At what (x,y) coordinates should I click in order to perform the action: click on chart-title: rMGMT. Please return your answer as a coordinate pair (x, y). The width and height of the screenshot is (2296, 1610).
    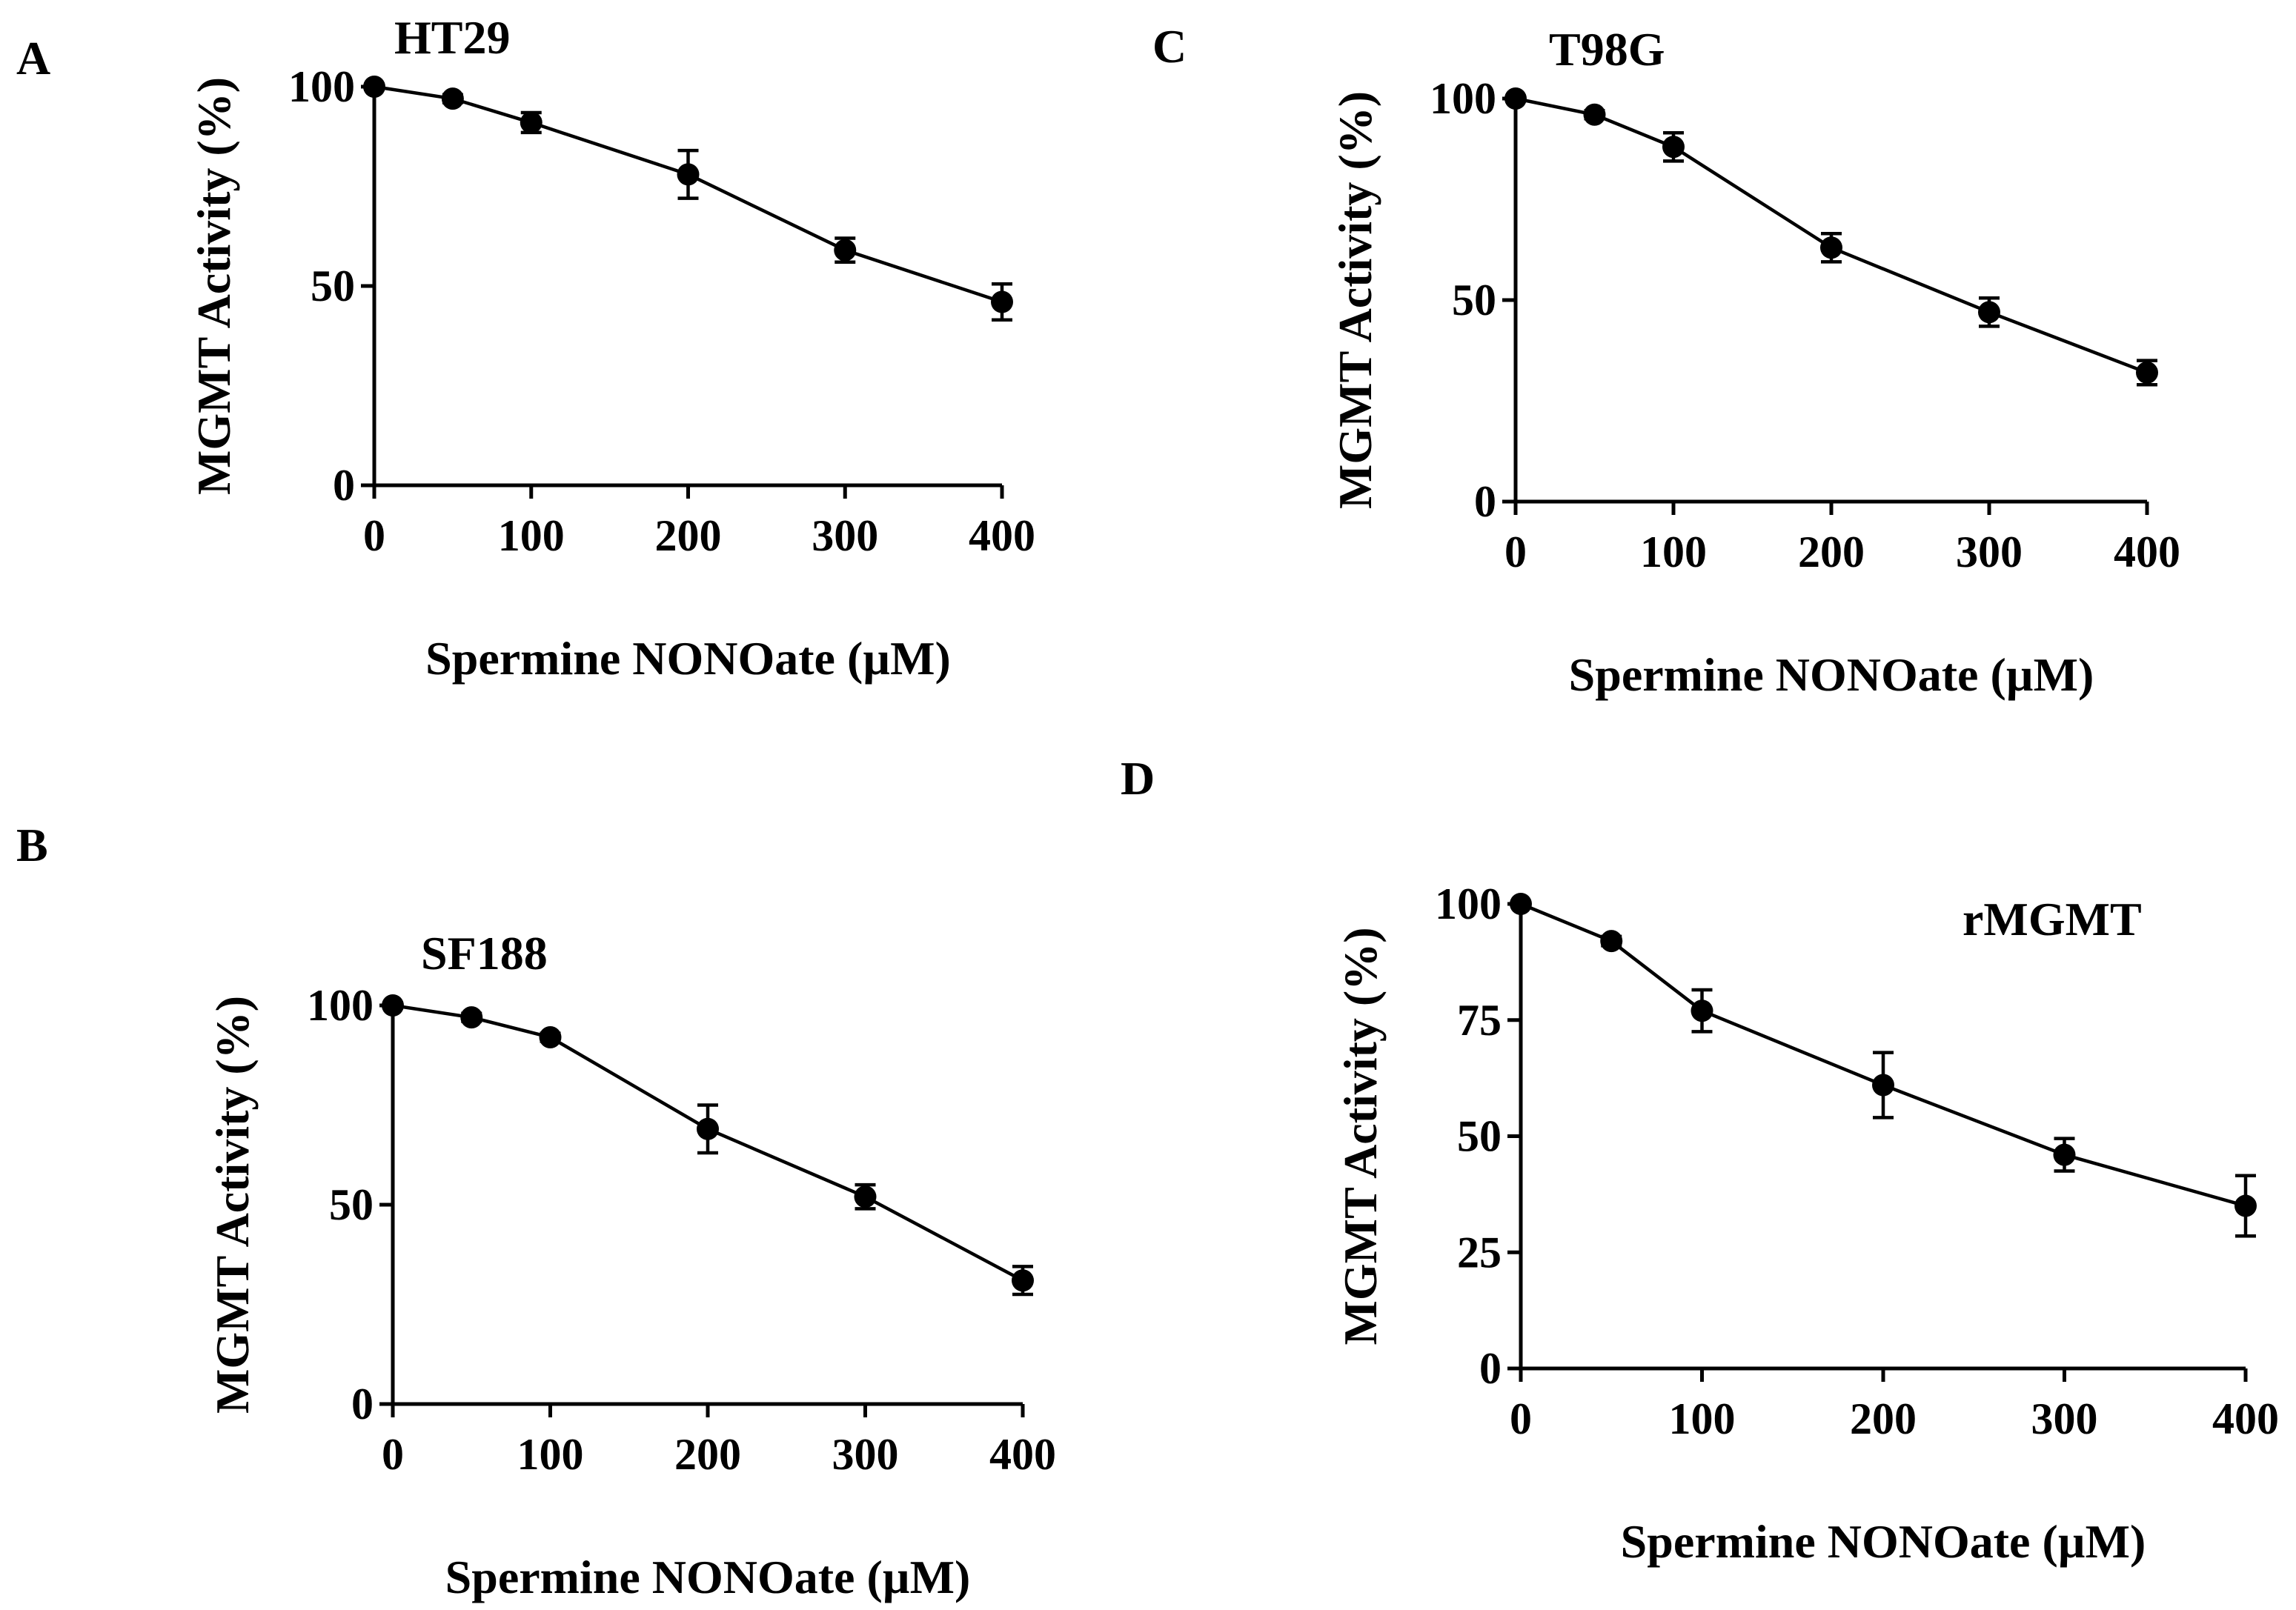
    Looking at the image, I should click on (2052, 919).